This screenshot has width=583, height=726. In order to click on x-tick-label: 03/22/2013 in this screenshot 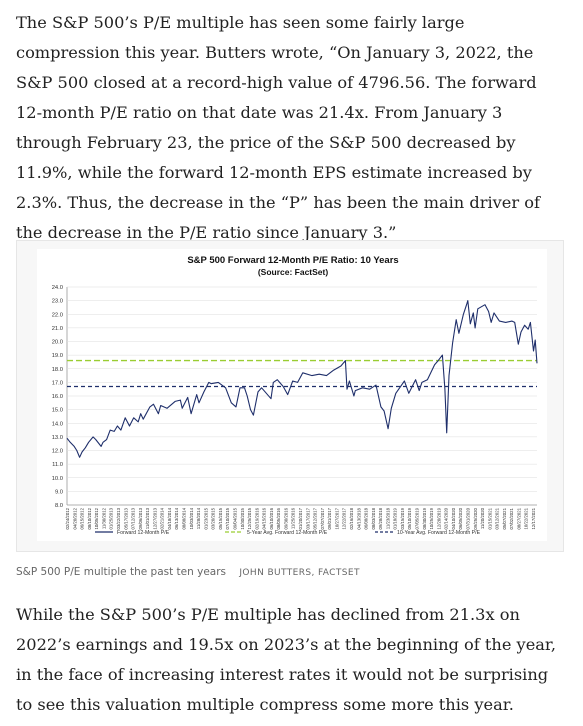, I will do `click(118, 518)`.